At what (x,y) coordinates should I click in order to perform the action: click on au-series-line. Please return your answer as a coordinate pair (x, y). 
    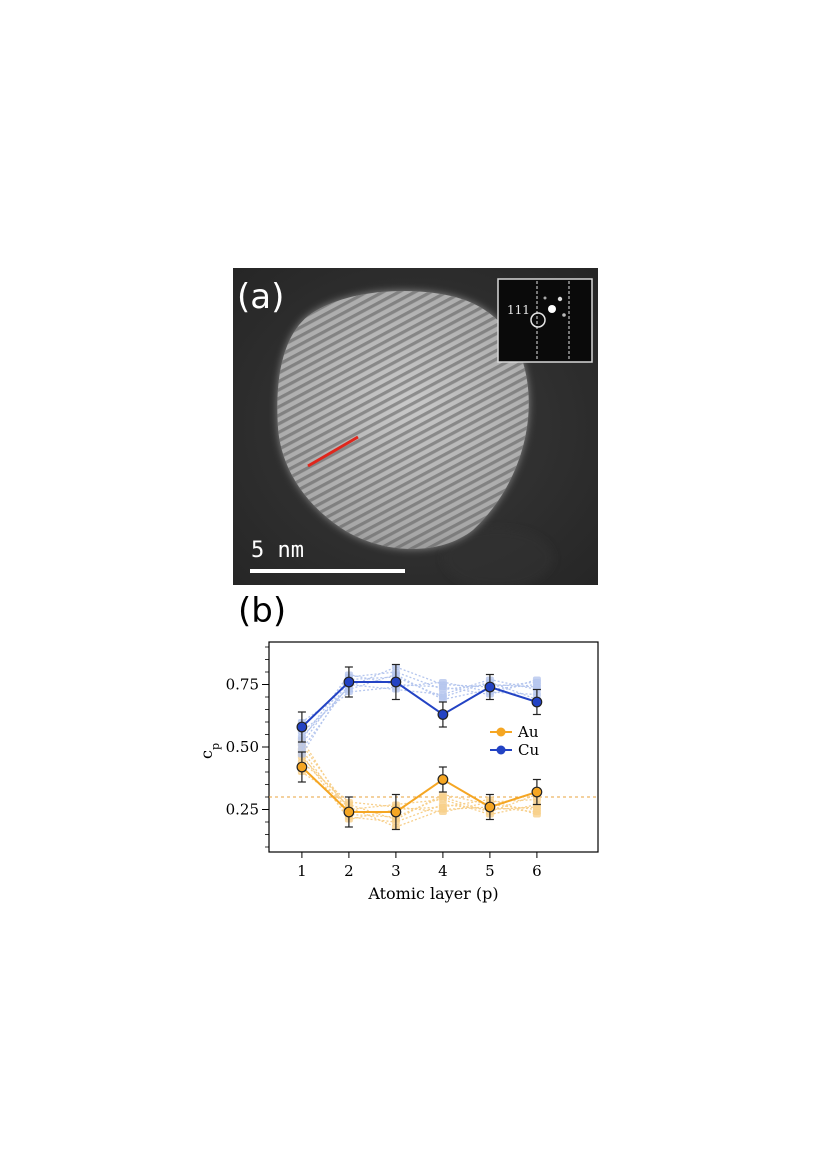
    Looking at the image, I should click on (419, 789).